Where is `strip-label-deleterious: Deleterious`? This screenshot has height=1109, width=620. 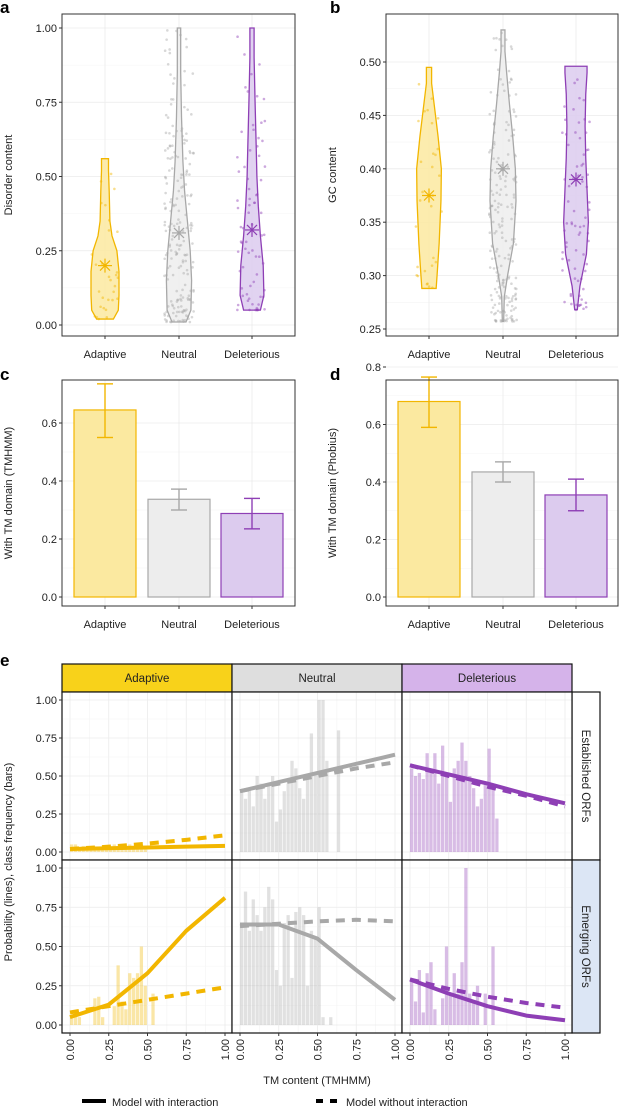
strip-label-deleterious: Deleterious is located at coordinates (487, 679).